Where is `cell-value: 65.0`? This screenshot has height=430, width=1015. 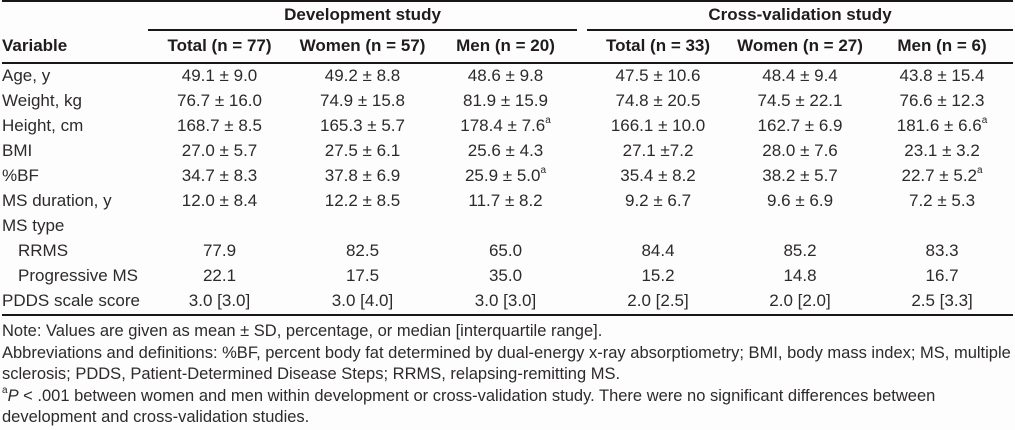 cell-value: 65.0 is located at coordinates (505, 250).